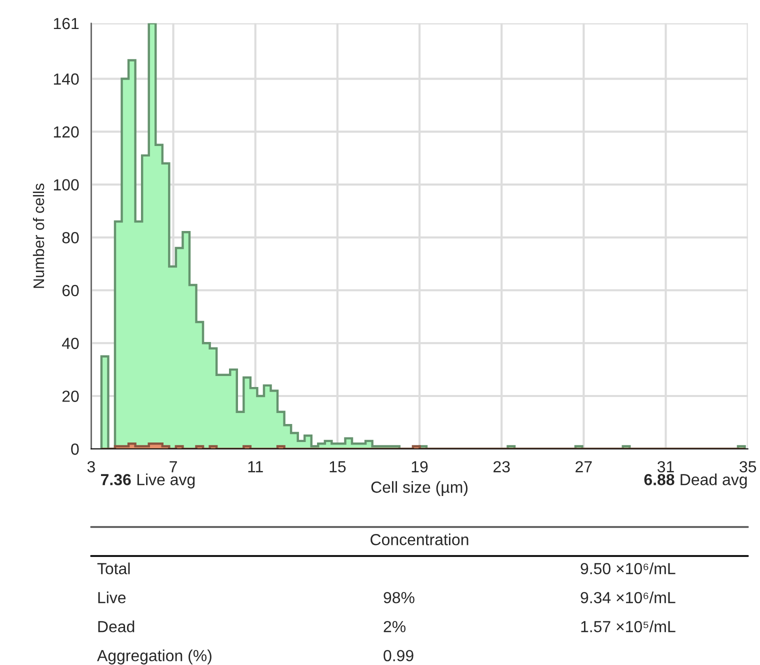 This screenshot has width=760, height=665. What do you see at coordinates (628, 598) in the screenshot?
I see `text: 9.34 ×10⁶/mL` at bounding box center [628, 598].